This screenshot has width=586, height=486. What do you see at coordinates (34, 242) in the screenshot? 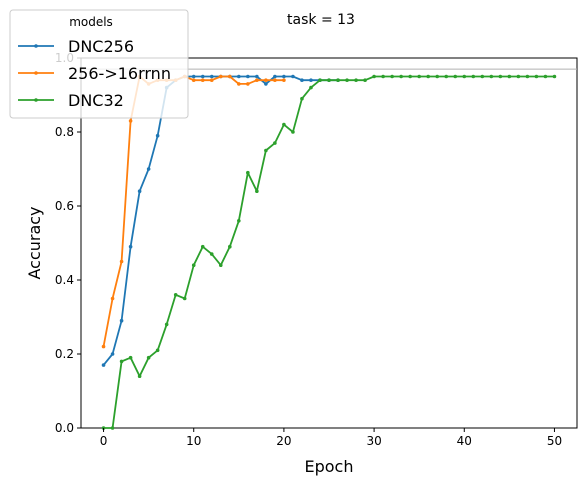
I see `y-axis-label: Accuracy` at bounding box center [34, 242].